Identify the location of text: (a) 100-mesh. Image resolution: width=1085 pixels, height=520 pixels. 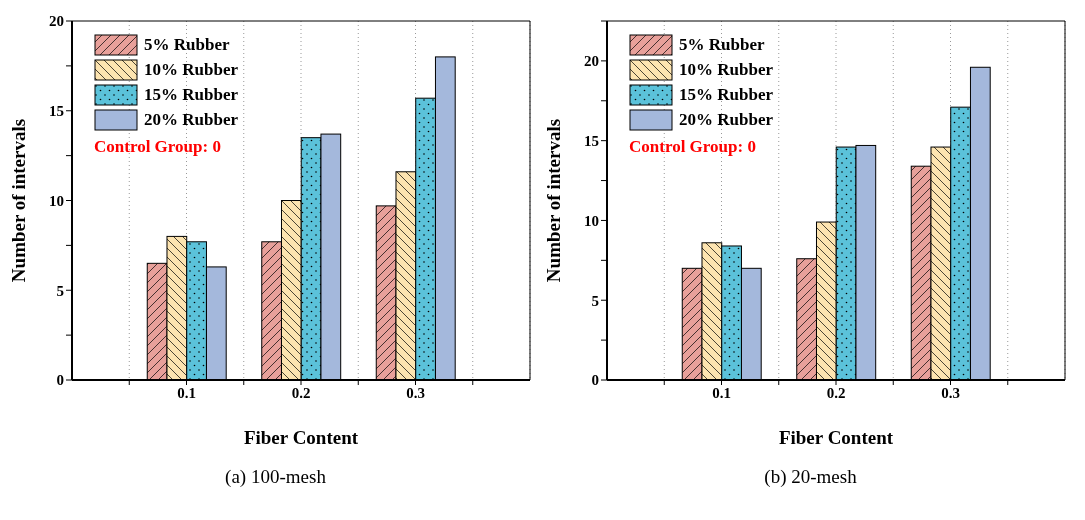
(275, 477).